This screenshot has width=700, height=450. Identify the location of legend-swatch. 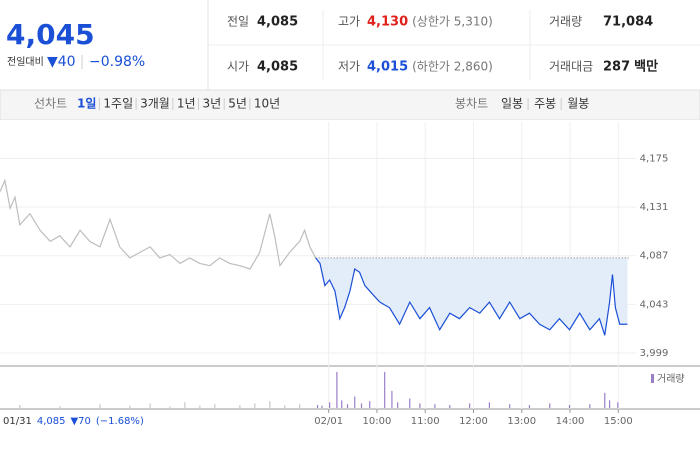
(652, 378).